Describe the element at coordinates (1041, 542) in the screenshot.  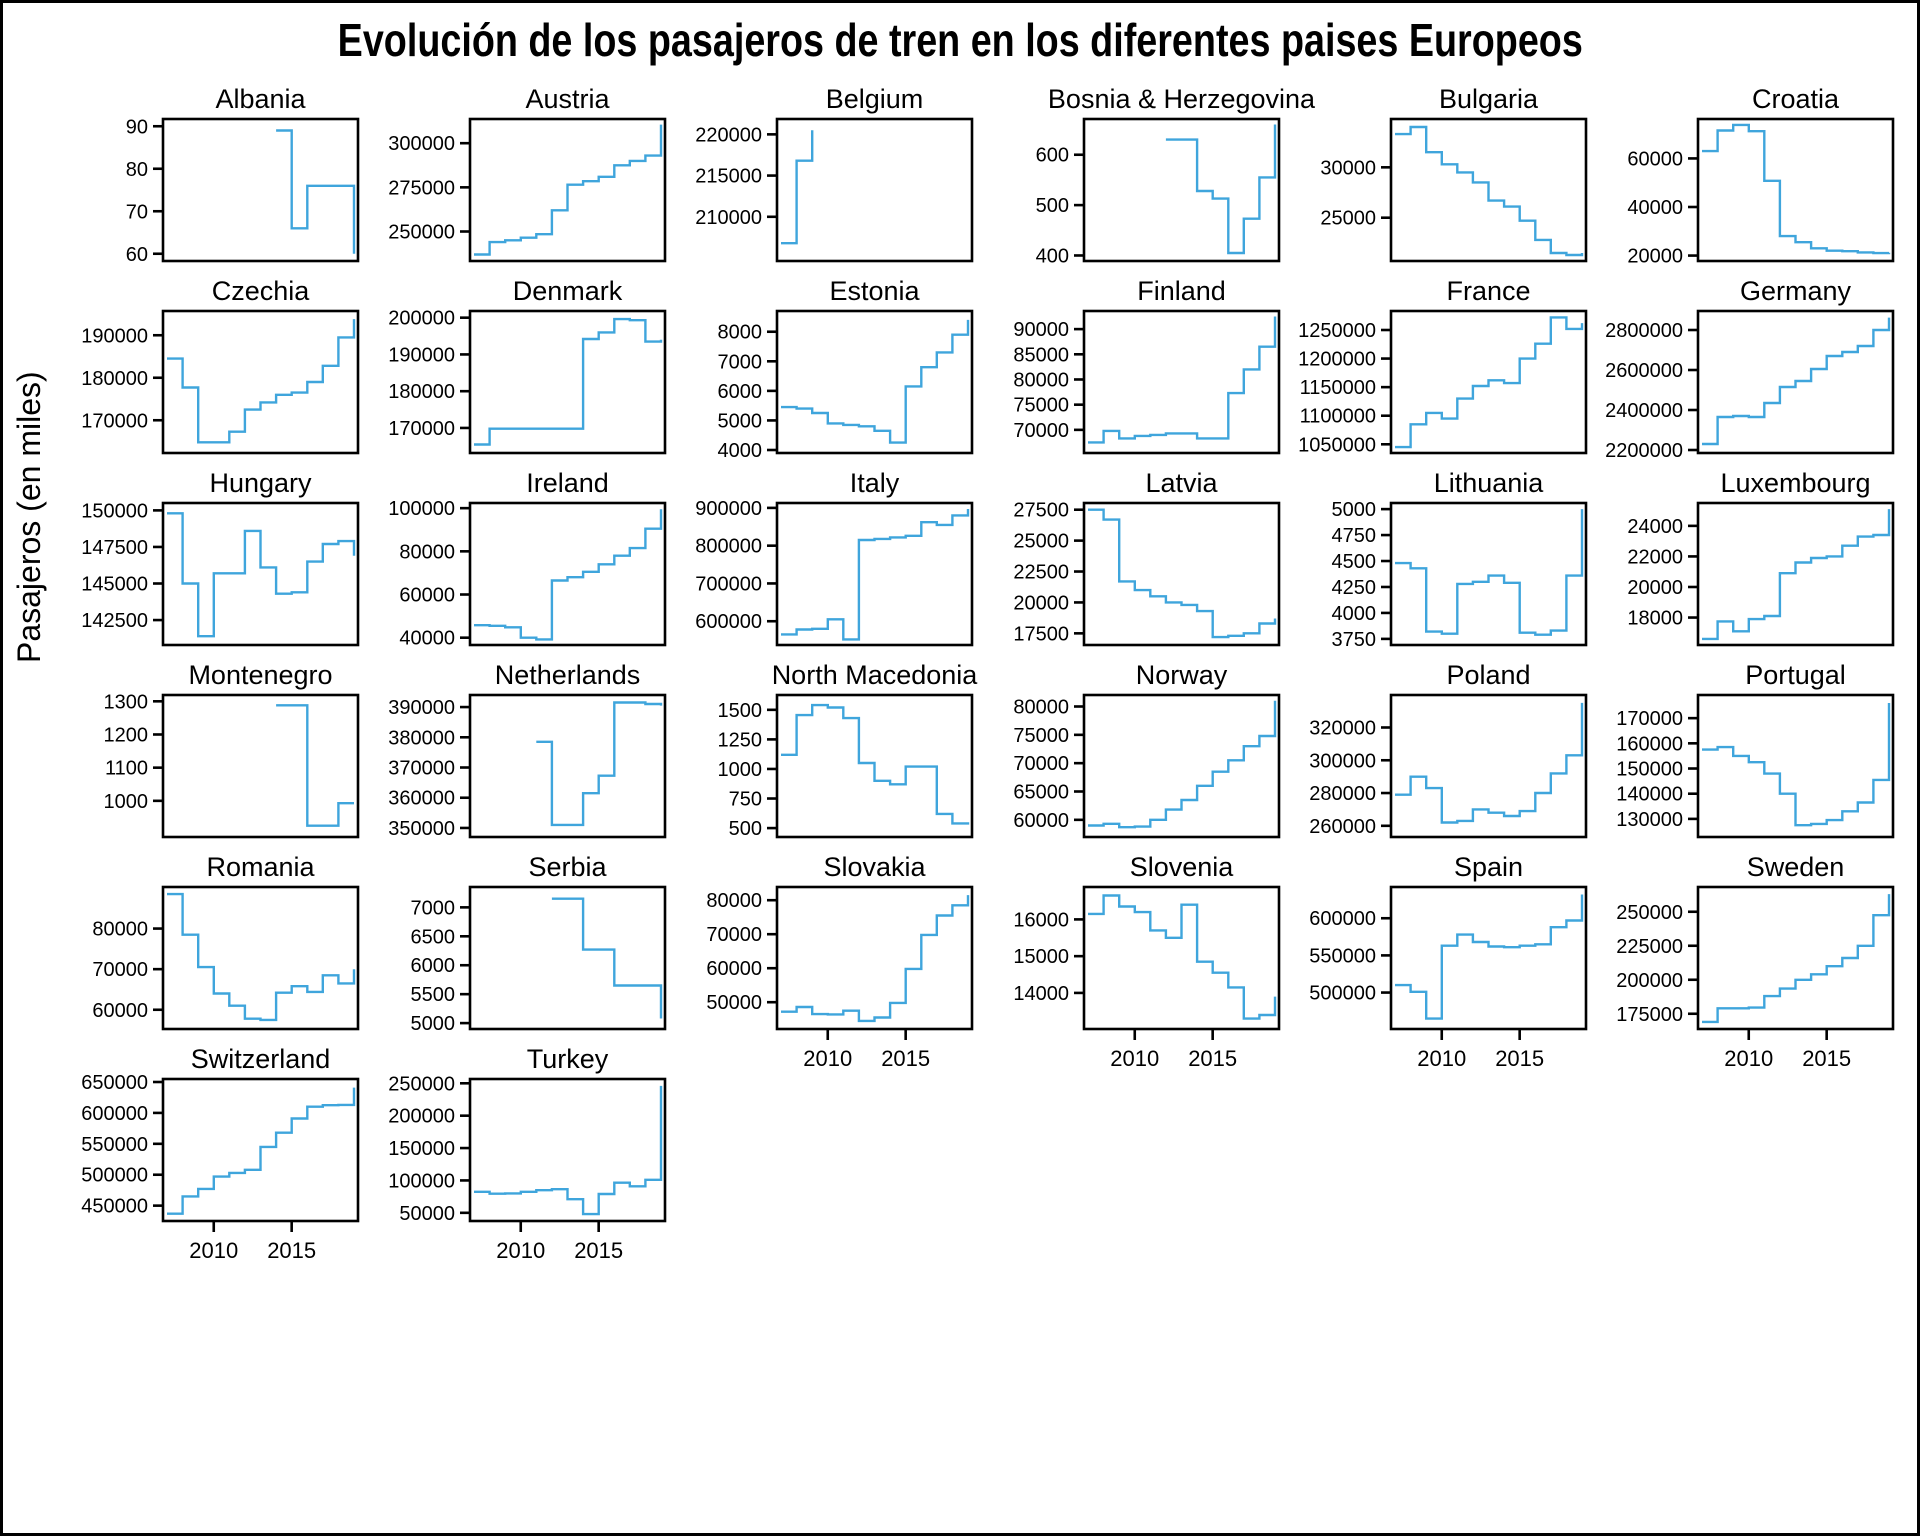
I see `y-tick-label: 25000` at that location.